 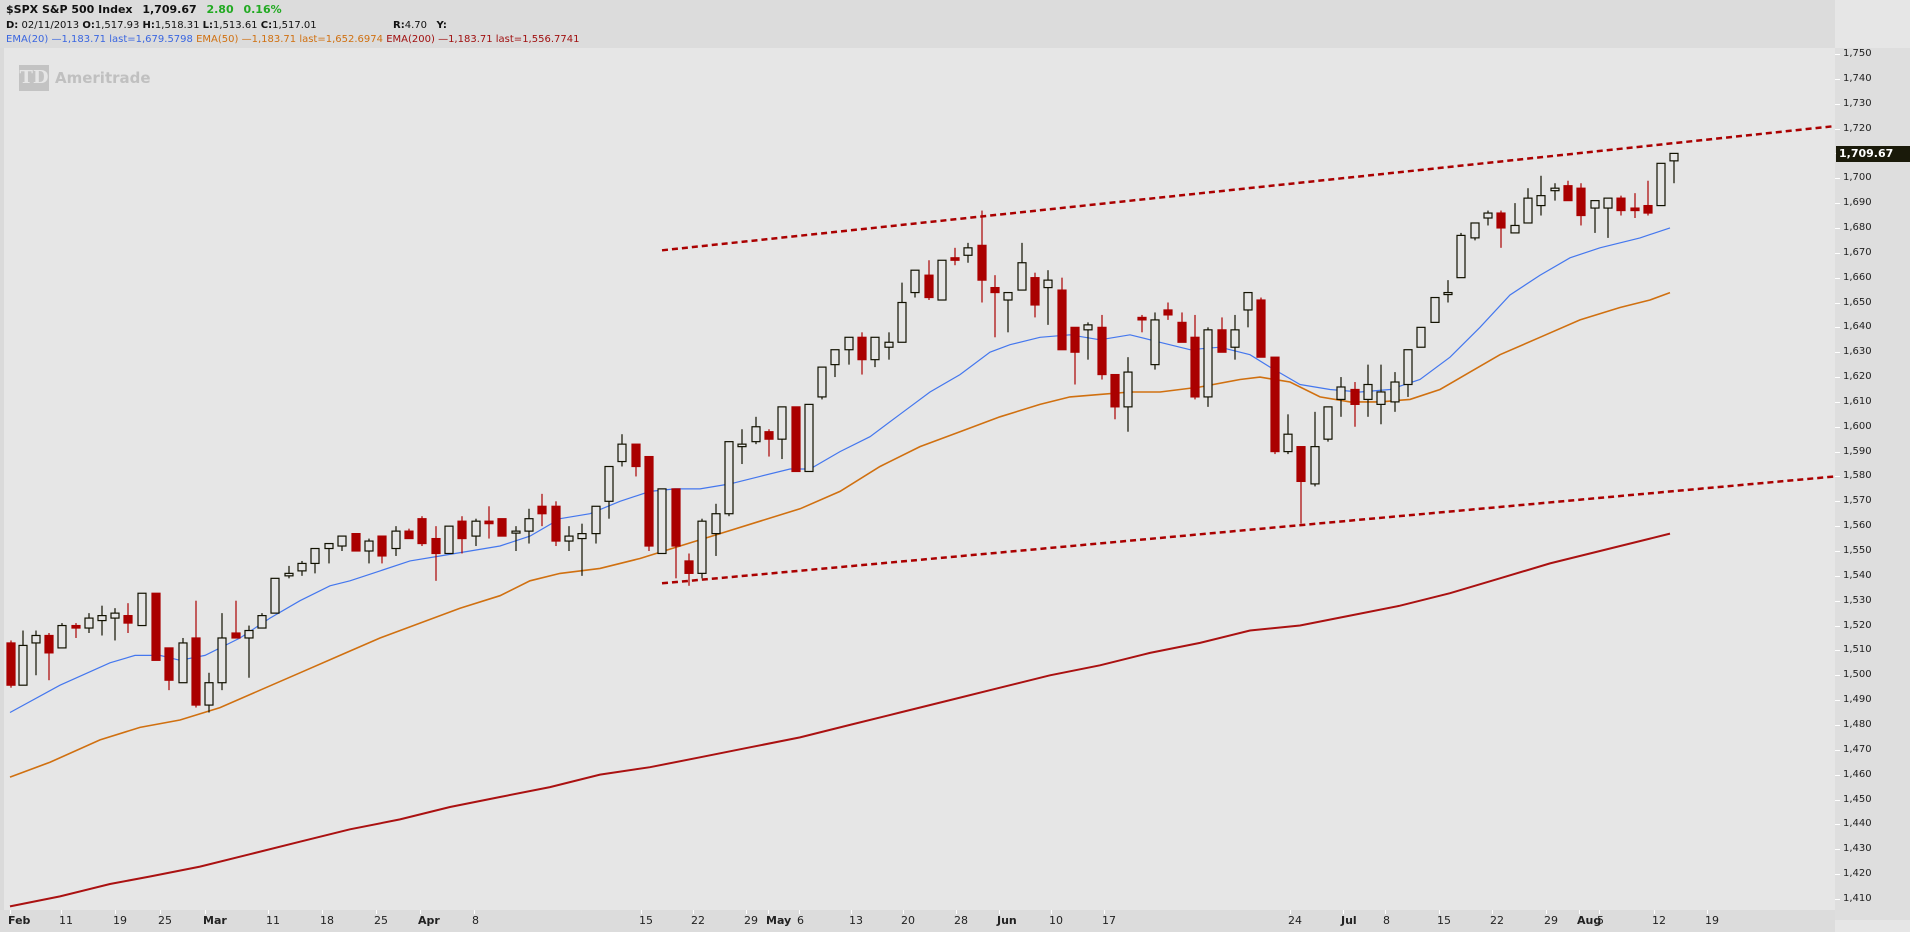 I want to click on x-day-label: 15, so click(x=1444, y=920).